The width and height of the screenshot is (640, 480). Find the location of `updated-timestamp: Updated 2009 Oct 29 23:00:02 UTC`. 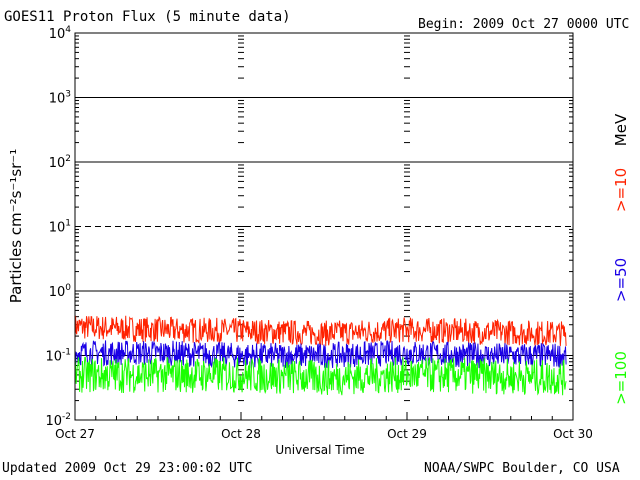

updated-timestamp: Updated 2009 Oct 29 23:00:02 UTC is located at coordinates (127, 468).